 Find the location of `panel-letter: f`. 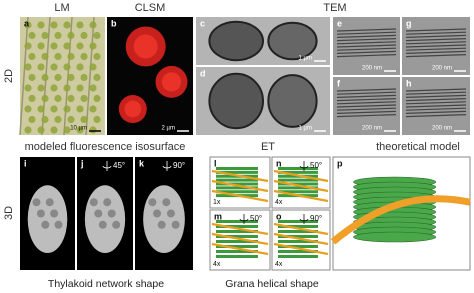

panel-letter: f is located at coordinates (339, 83).